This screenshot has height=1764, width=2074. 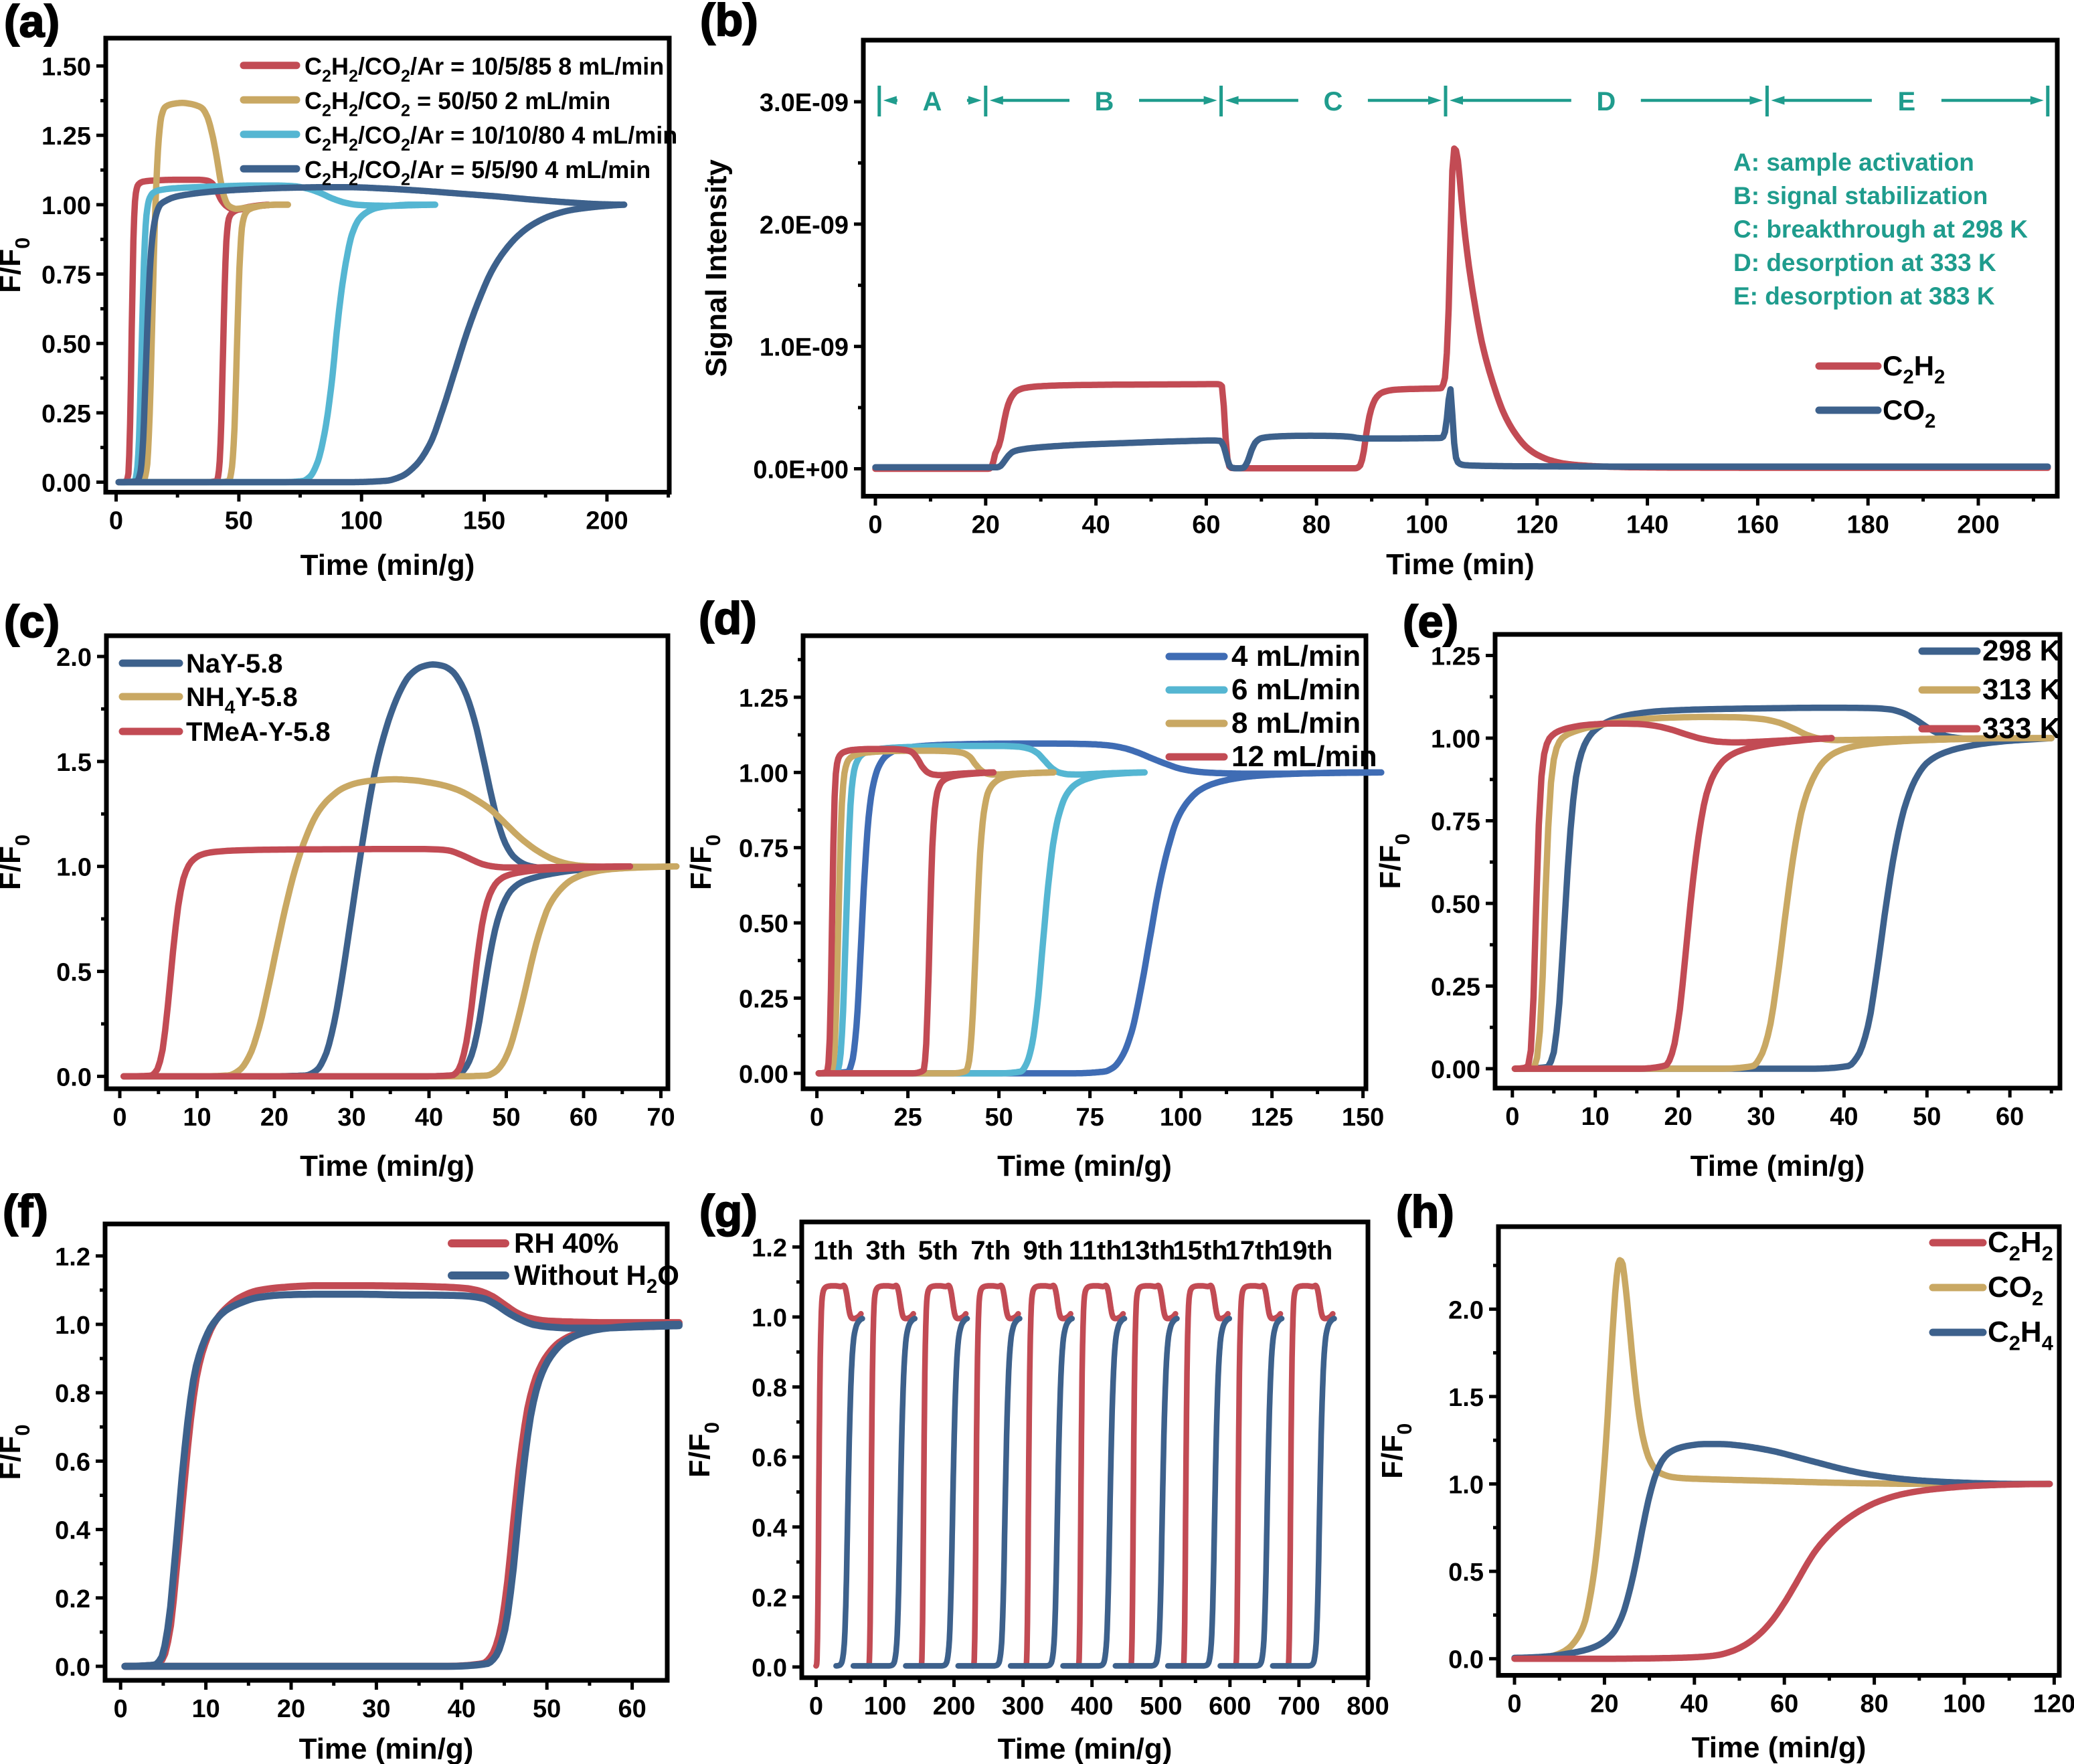 I want to click on svg-text: D, so click(x=1606, y=101).